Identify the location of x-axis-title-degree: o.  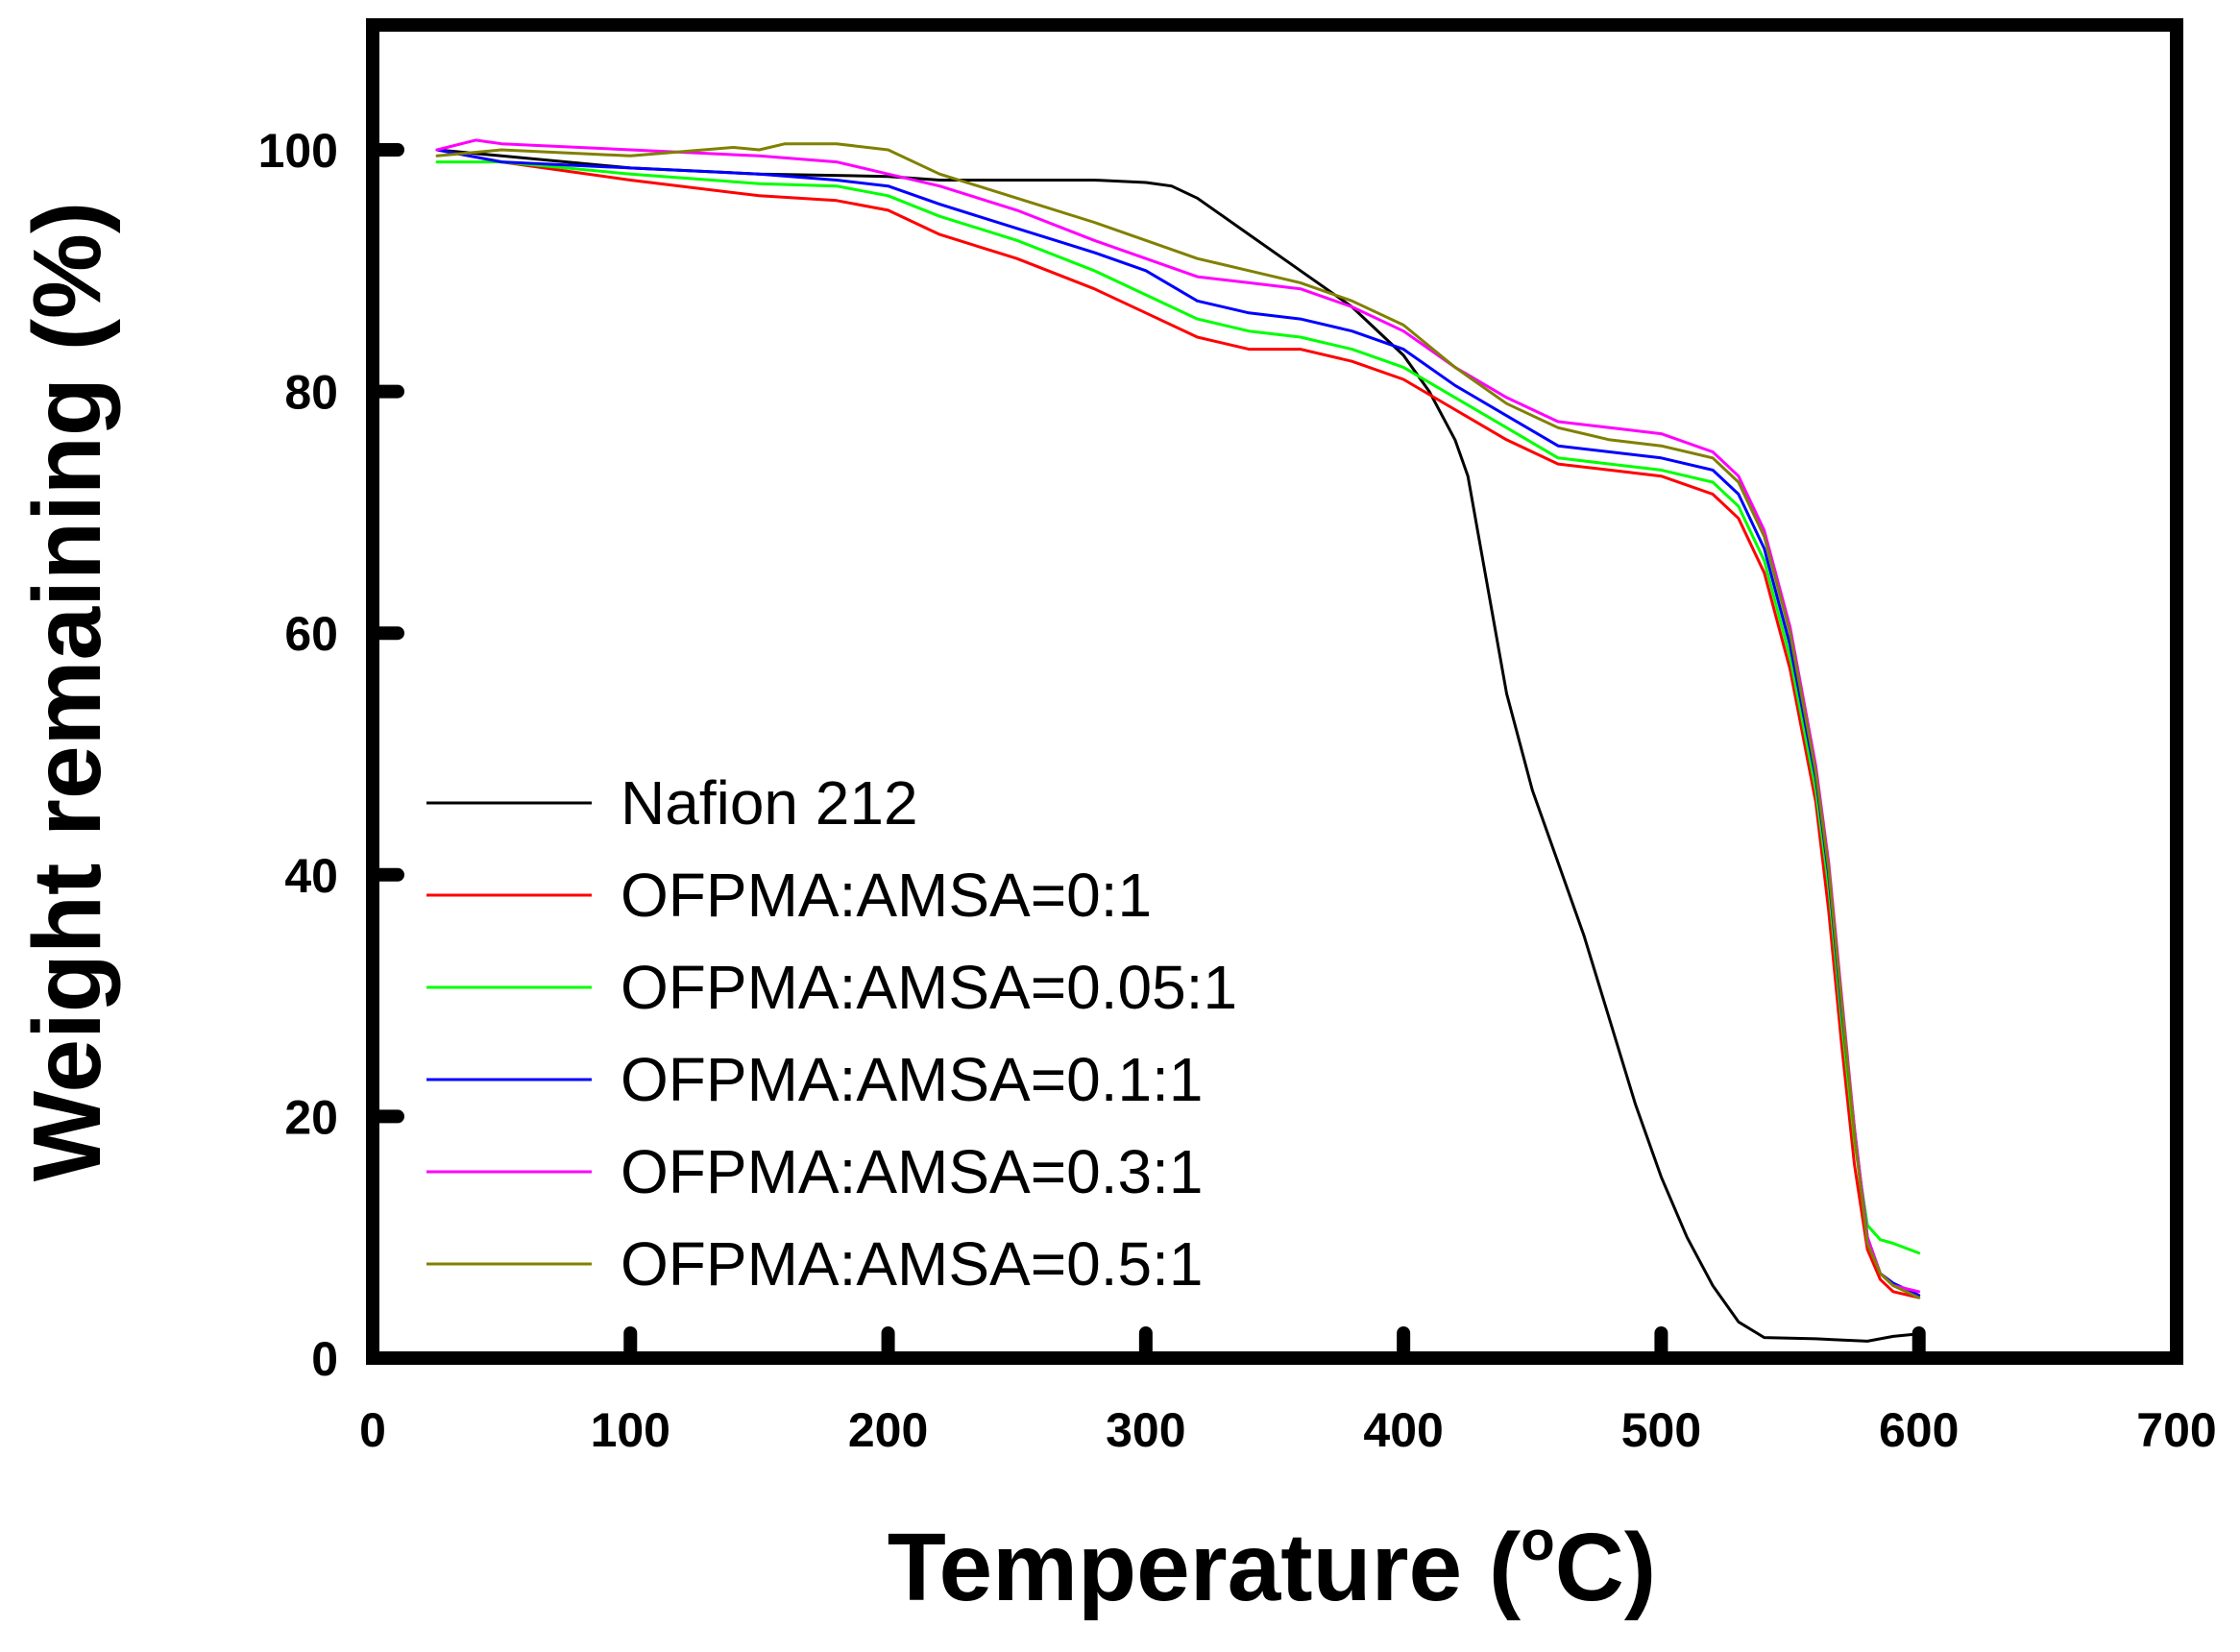
(1537, 1541).